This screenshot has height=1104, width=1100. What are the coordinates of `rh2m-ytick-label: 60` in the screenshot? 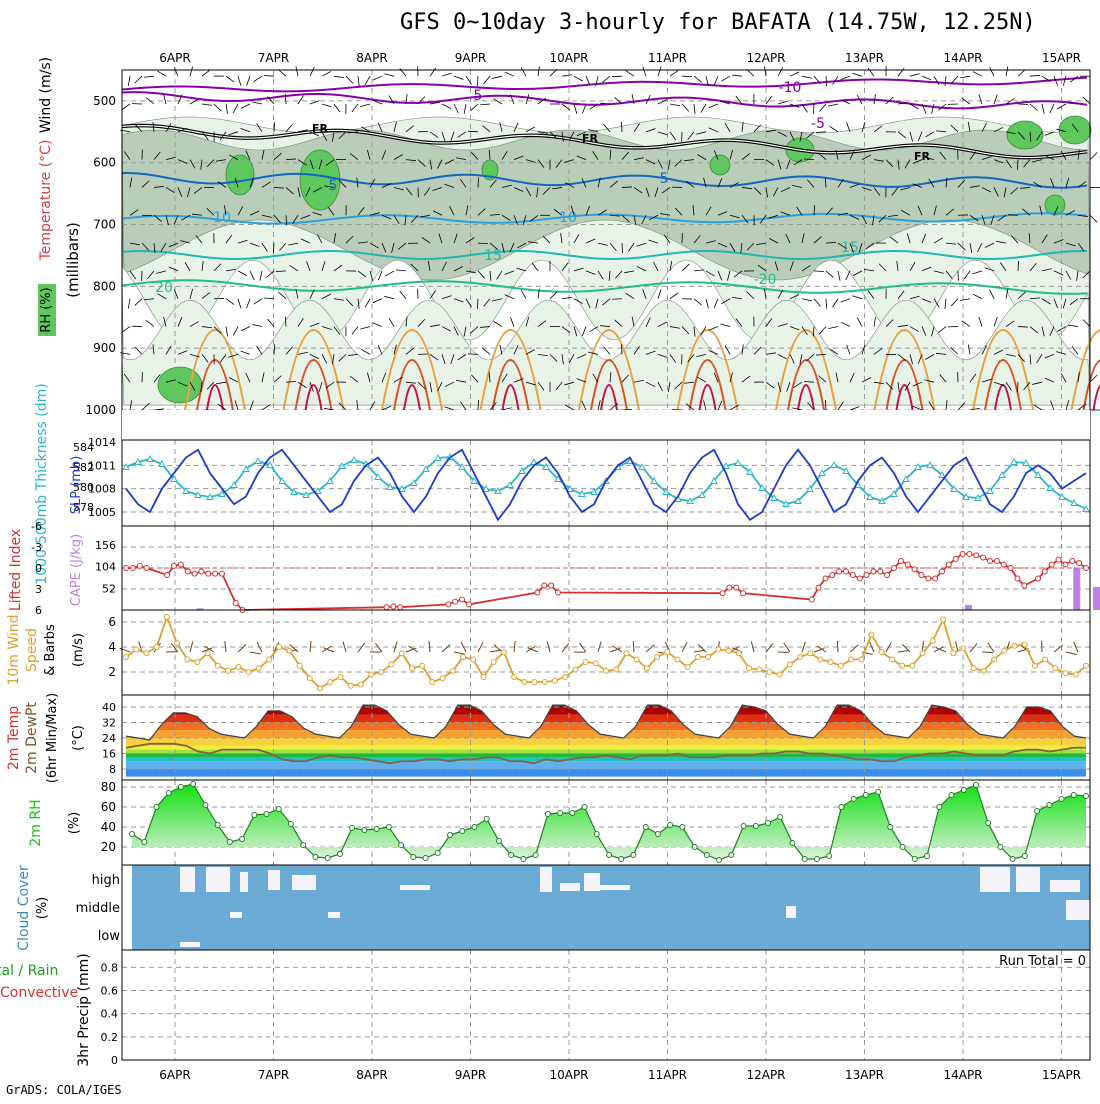 It's located at (108, 807).